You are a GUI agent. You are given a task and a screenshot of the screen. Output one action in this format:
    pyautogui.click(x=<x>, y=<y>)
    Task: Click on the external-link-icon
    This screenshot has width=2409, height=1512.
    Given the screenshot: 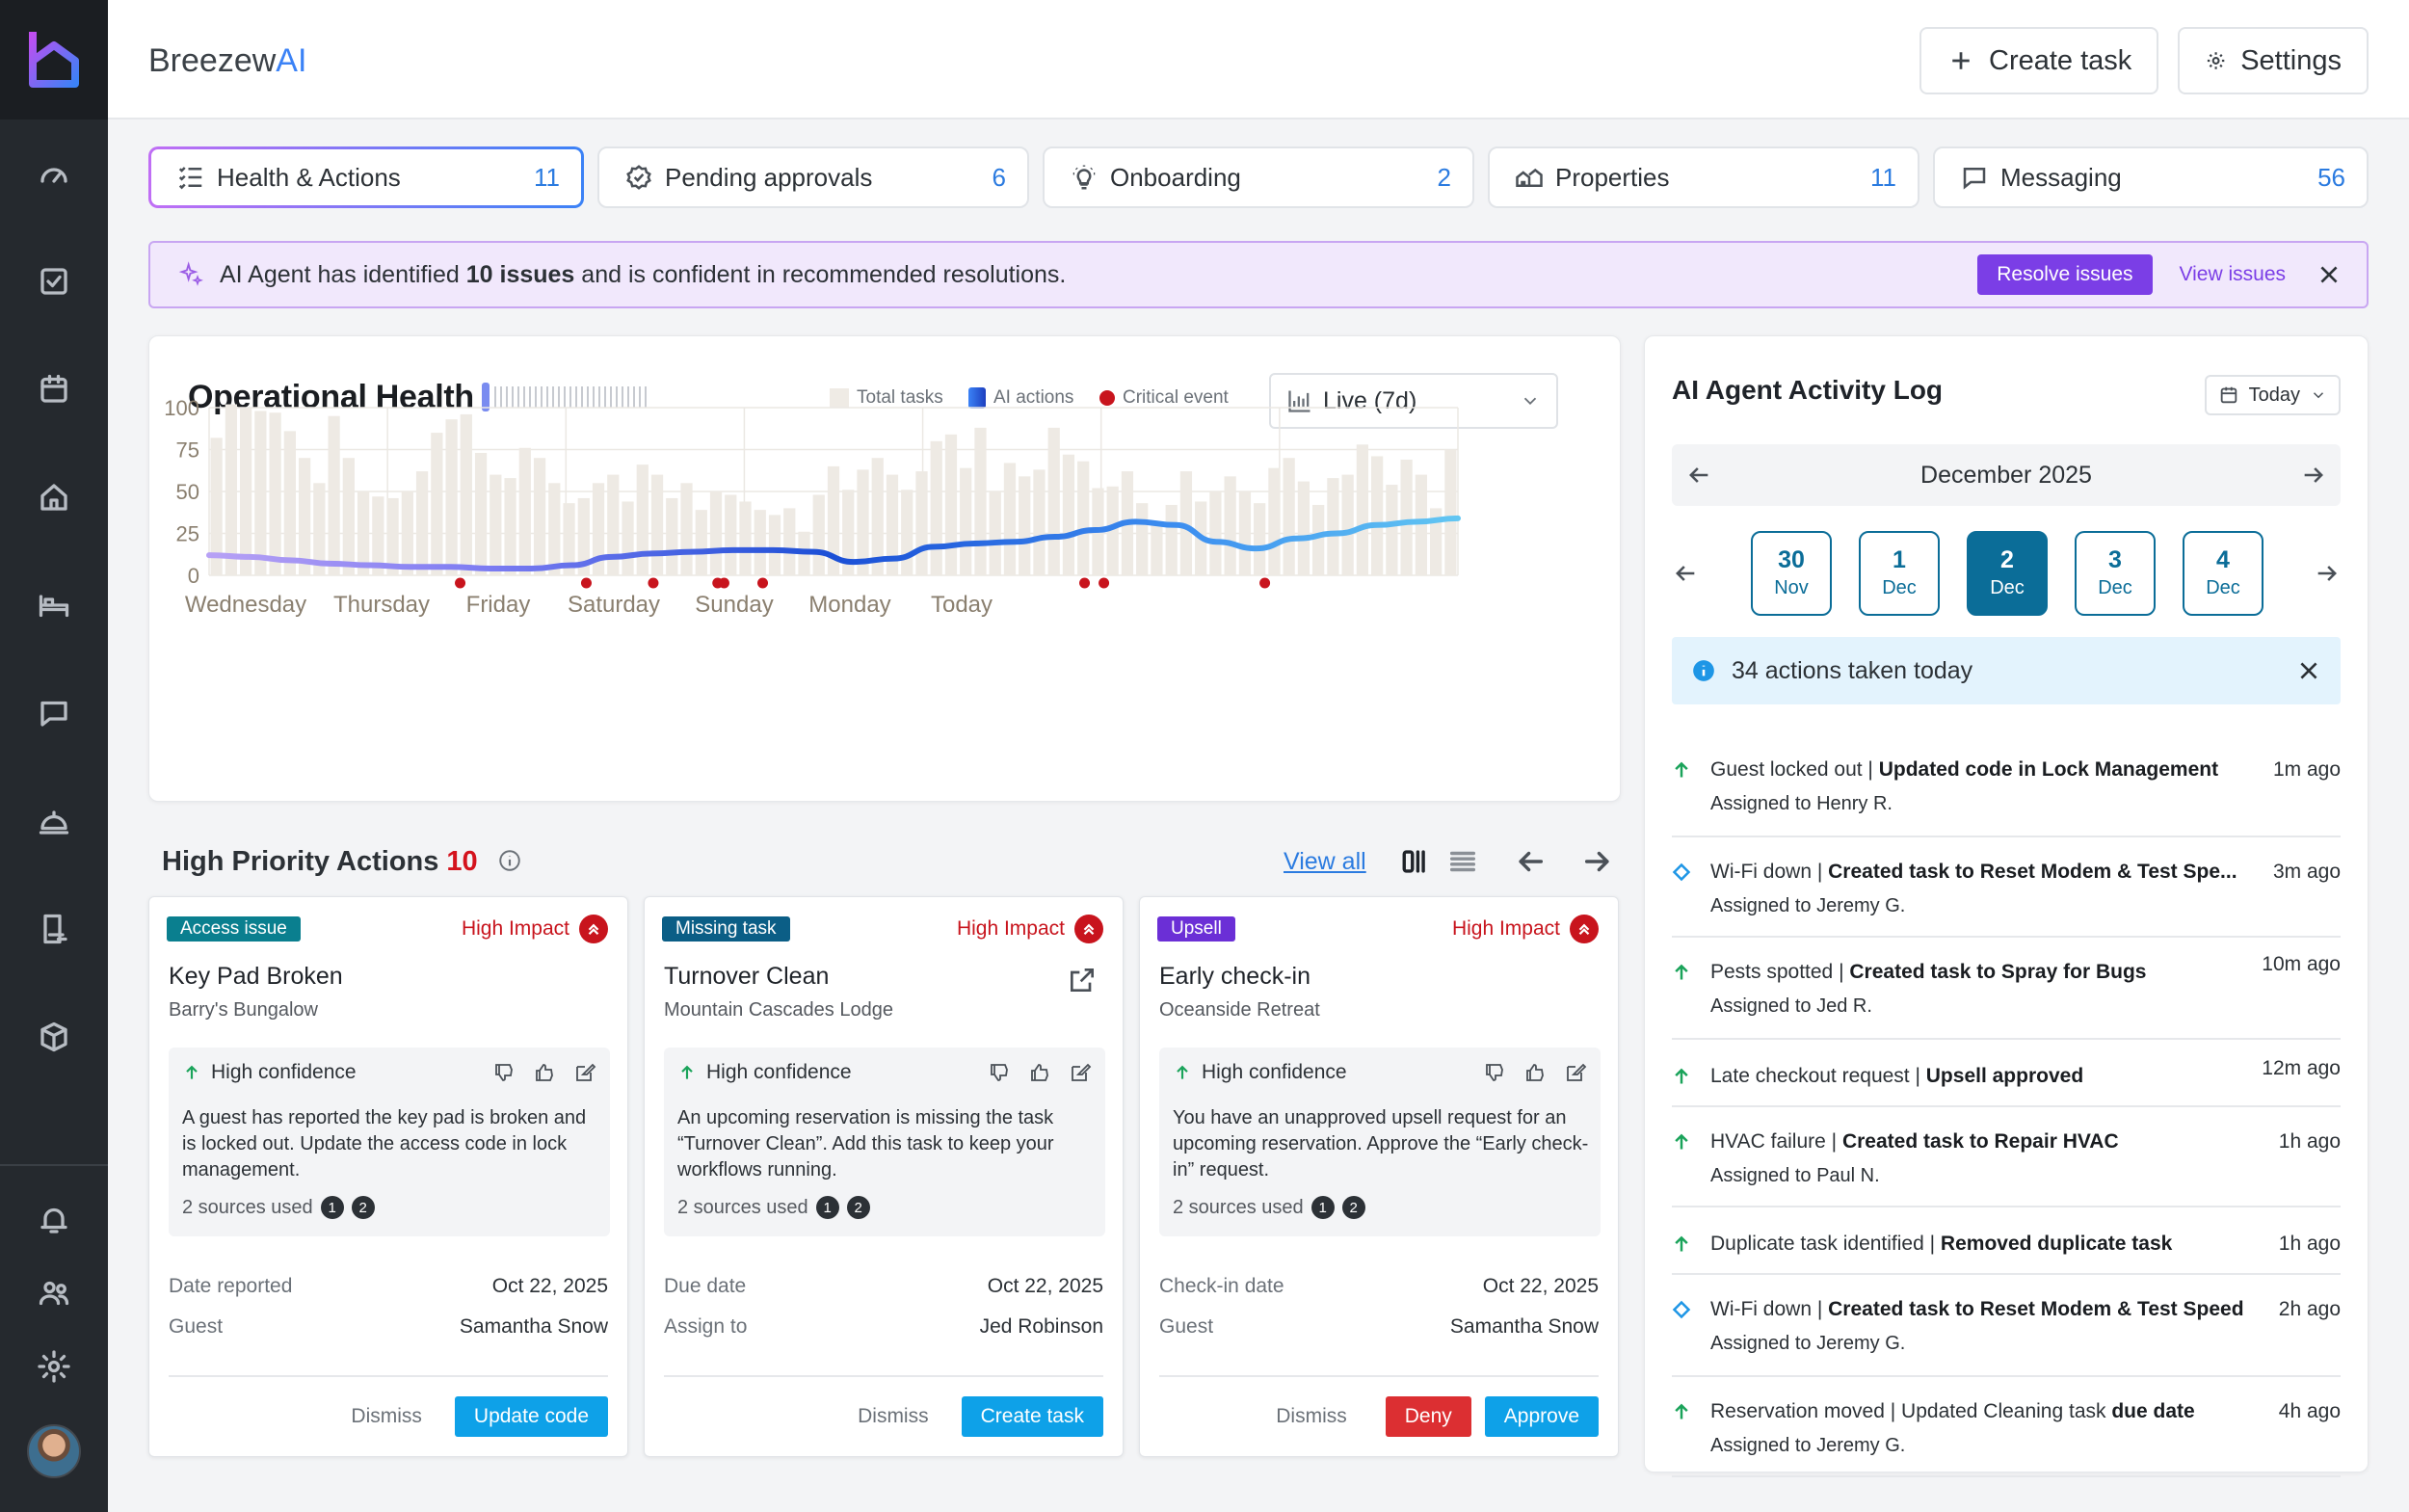 What is the action you would take?
    pyautogui.click(x=1082, y=980)
    